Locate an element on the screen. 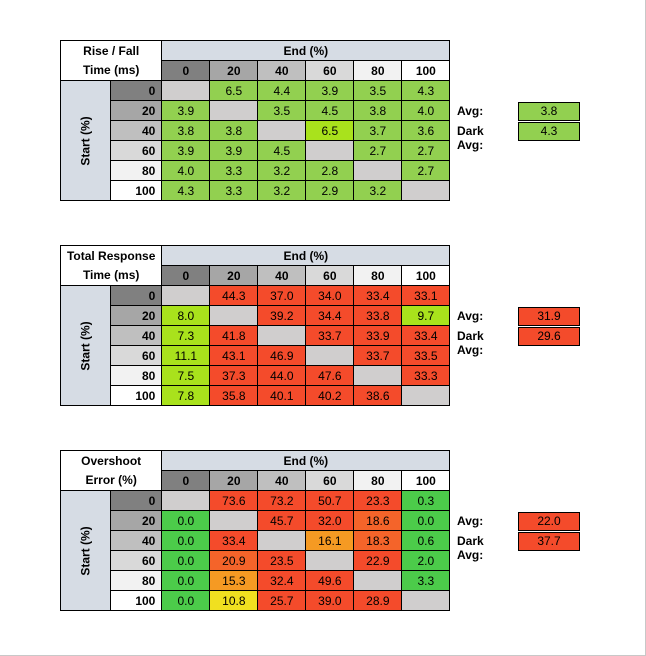 Image resolution: width=646 pixels, height=656 pixels. value-cell: 4.3 is located at coordinates (426, 90).